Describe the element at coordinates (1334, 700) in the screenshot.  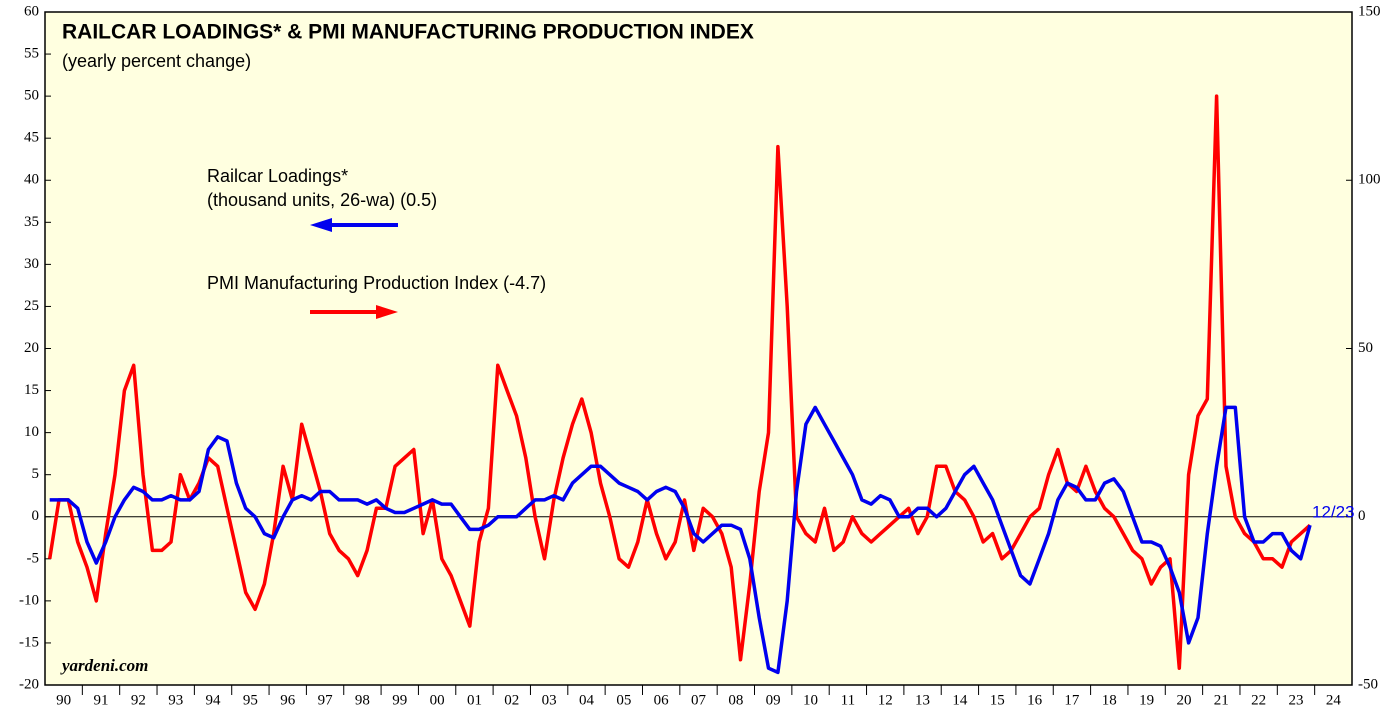
I see `x-tick-label: 24` at that location.